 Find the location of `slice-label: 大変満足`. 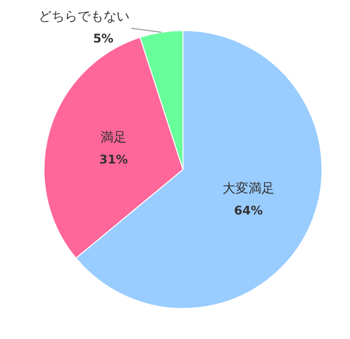

slice-label: 大変満足 is located at coordinates (248, 188).